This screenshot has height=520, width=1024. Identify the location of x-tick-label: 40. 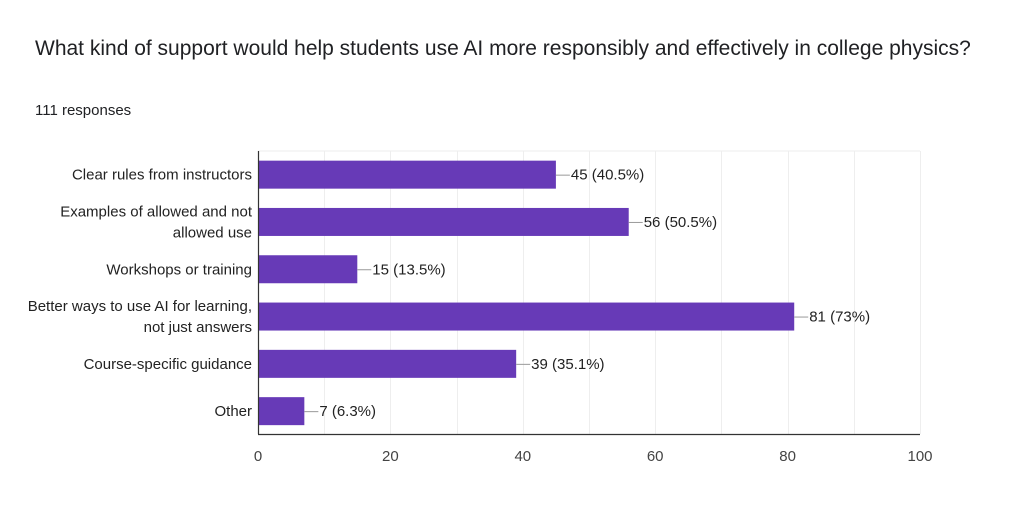
(522, 456).